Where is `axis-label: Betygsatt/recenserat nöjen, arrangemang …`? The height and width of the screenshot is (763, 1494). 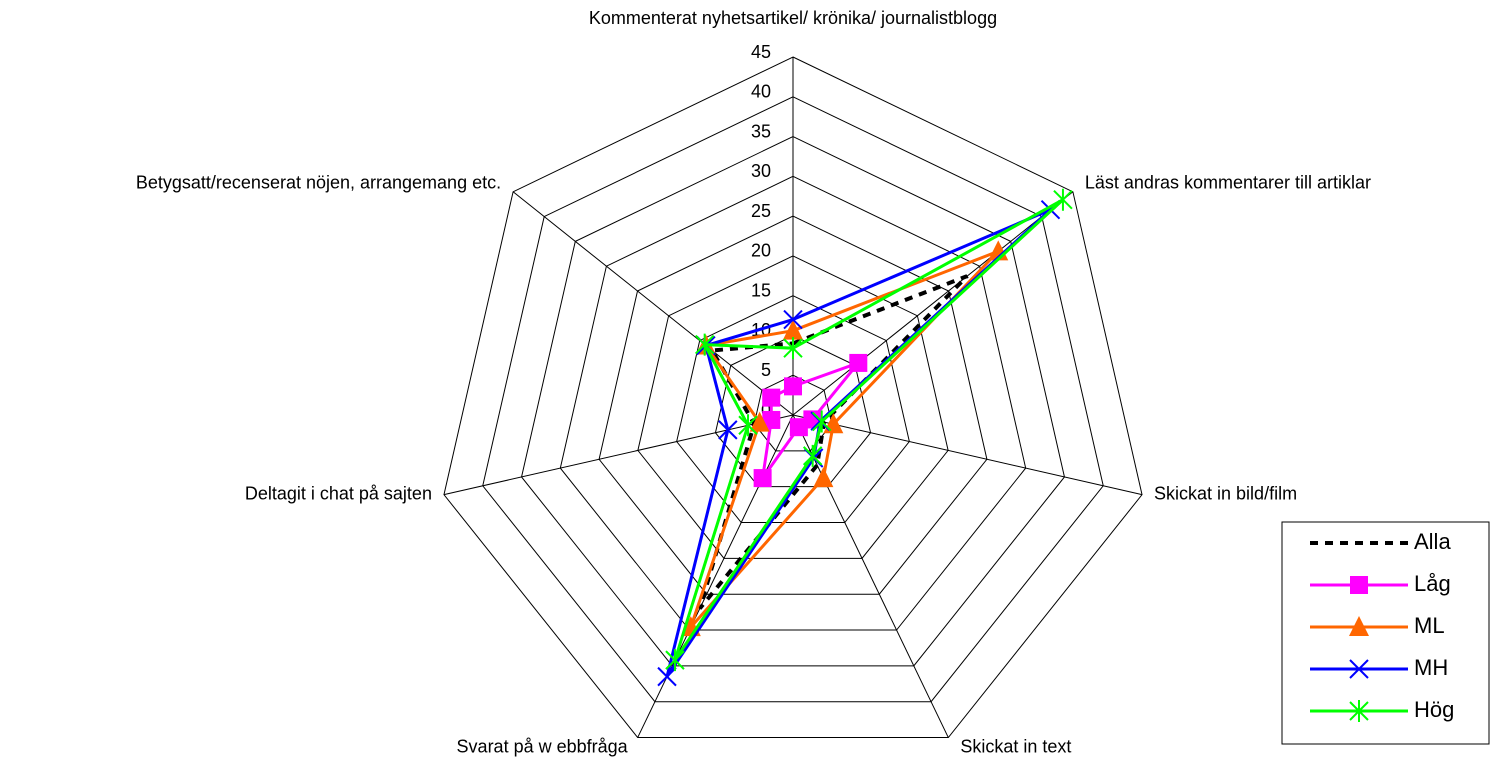
axis-label: Betygsatt/recenserat nöjen, arrangemang … is located at coordinates (318, 183).